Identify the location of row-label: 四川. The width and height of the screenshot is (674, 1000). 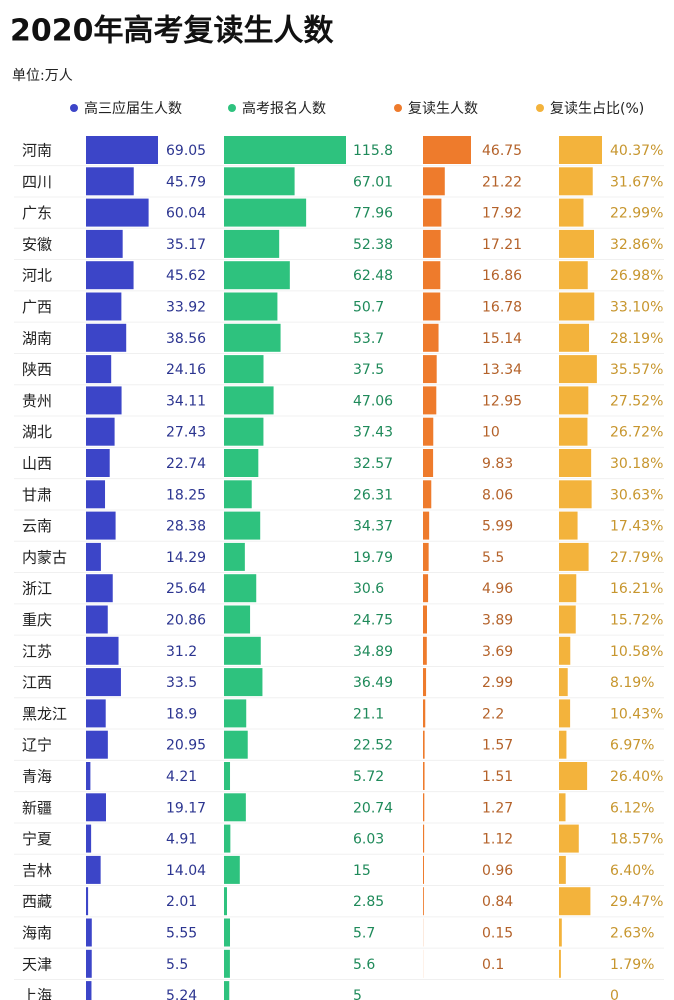
(37, 182).